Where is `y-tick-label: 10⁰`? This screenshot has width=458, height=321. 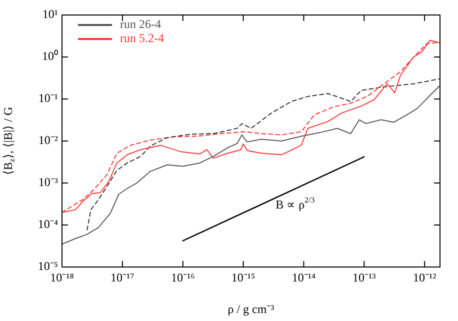 y-tick-label: 10⁰ is located at coordinates (50, 56).